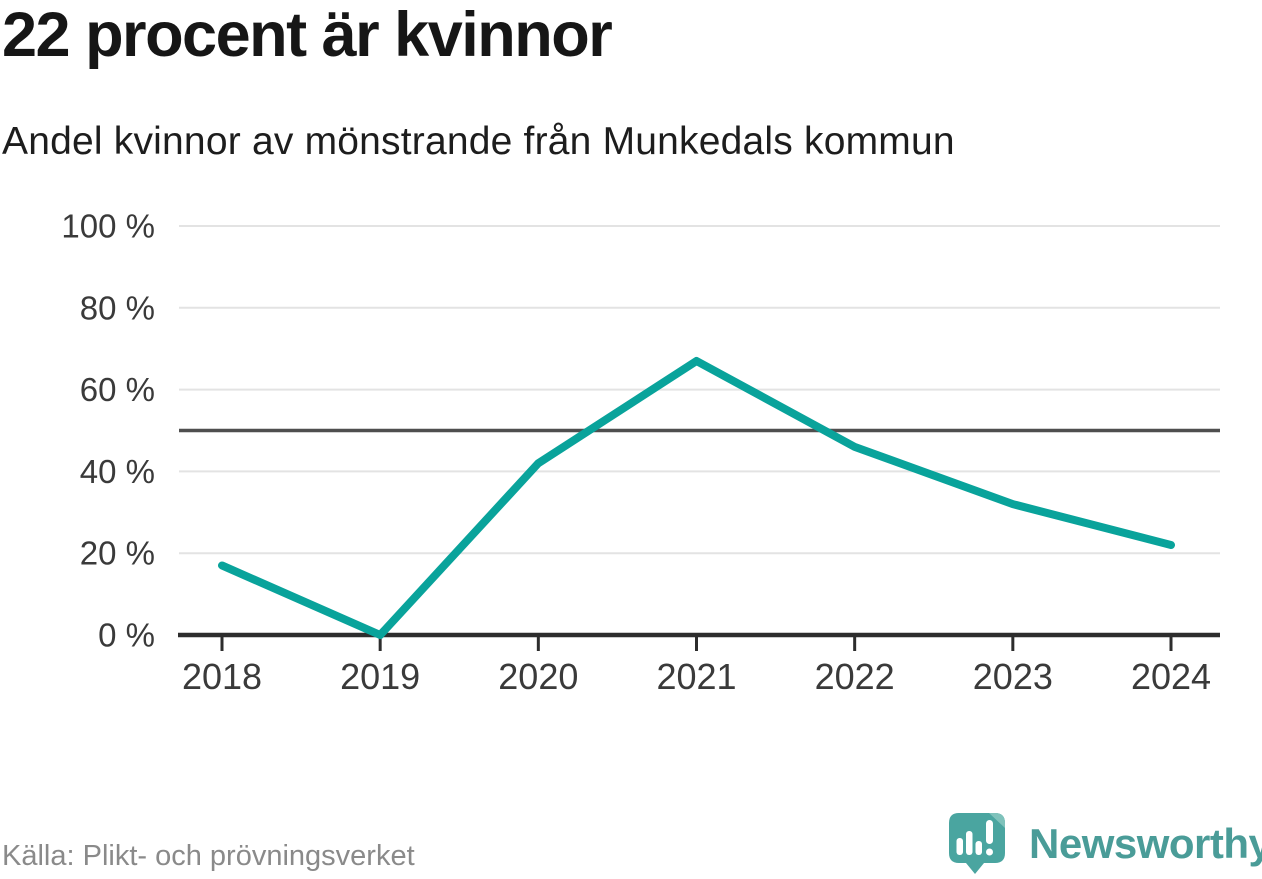  I want to click on source-label: Källa: Plikt- och prövningsverket, so click(208, 856).